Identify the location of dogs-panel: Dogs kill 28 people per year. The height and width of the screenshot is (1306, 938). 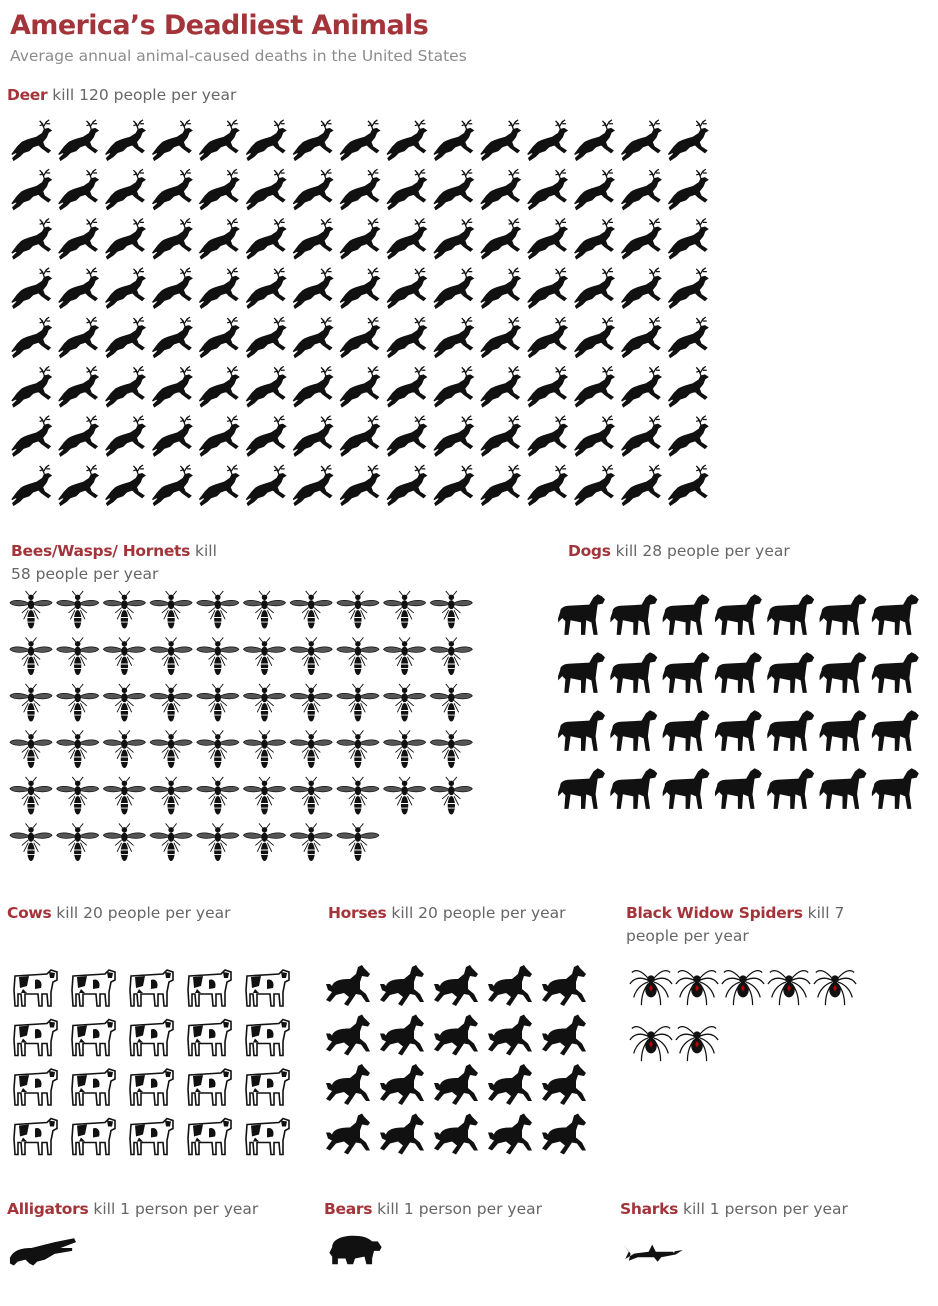
(743, 551).